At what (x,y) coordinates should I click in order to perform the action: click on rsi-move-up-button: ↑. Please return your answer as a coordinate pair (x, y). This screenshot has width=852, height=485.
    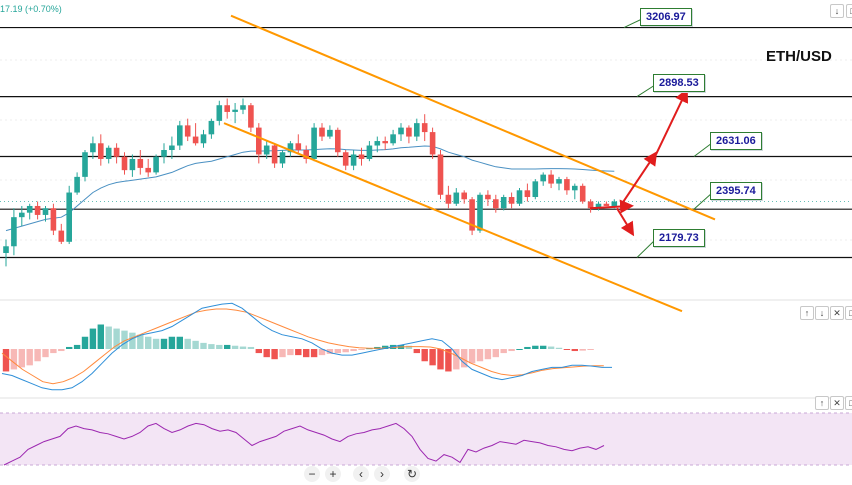
    Looking at the image, I should click on (822, 403).